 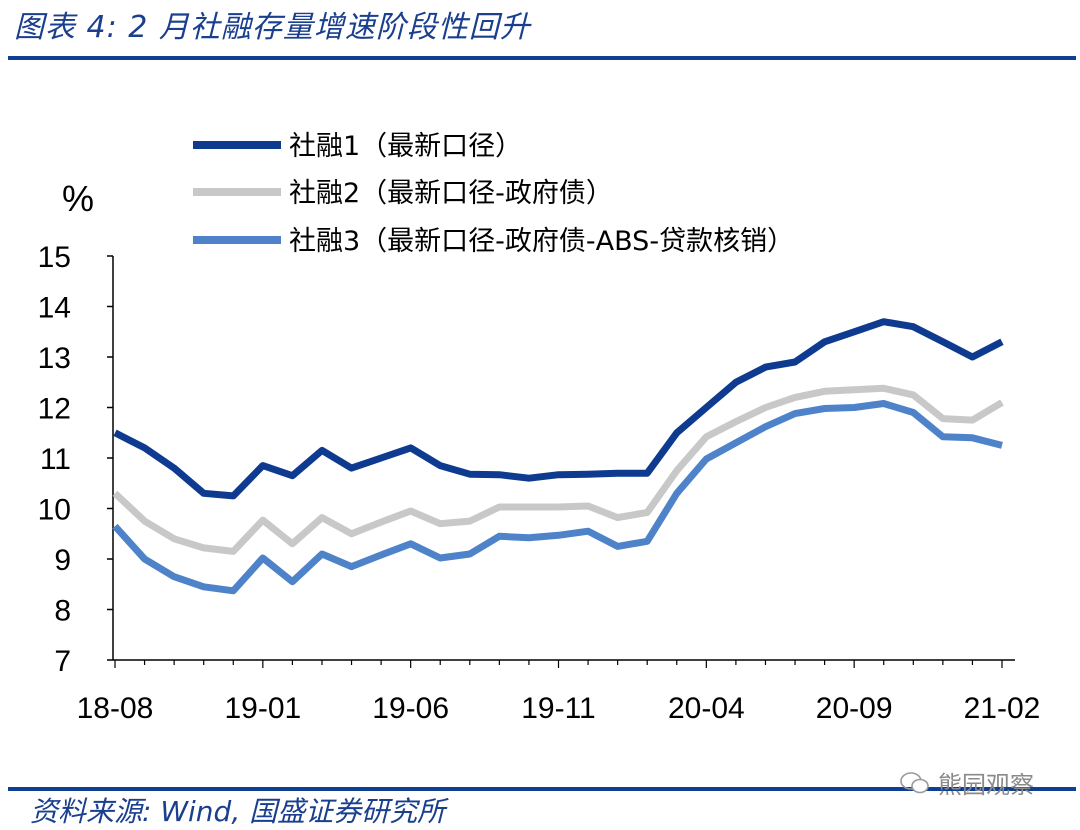 I want to click on source-note: 资料来源: Wind, 国盛证券研究所, so click(x=238, y=811).